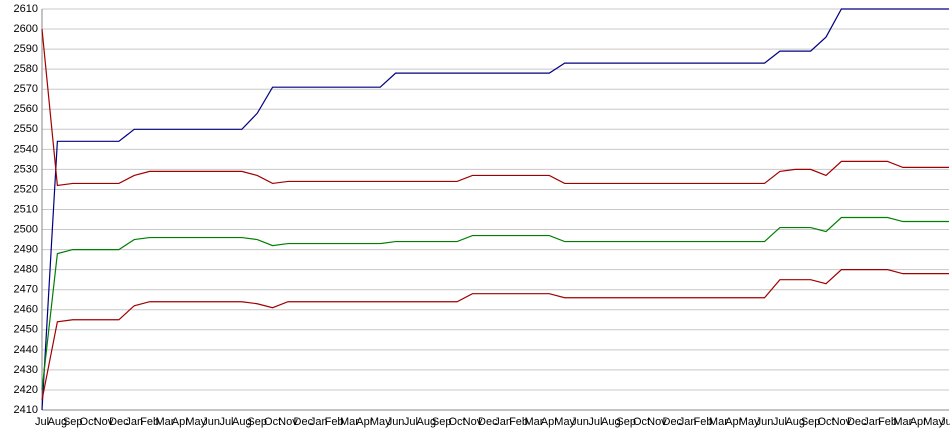 This screenshot has height=435, width=950. I want to click on y-tick-label: 2550, so click(26, 129).